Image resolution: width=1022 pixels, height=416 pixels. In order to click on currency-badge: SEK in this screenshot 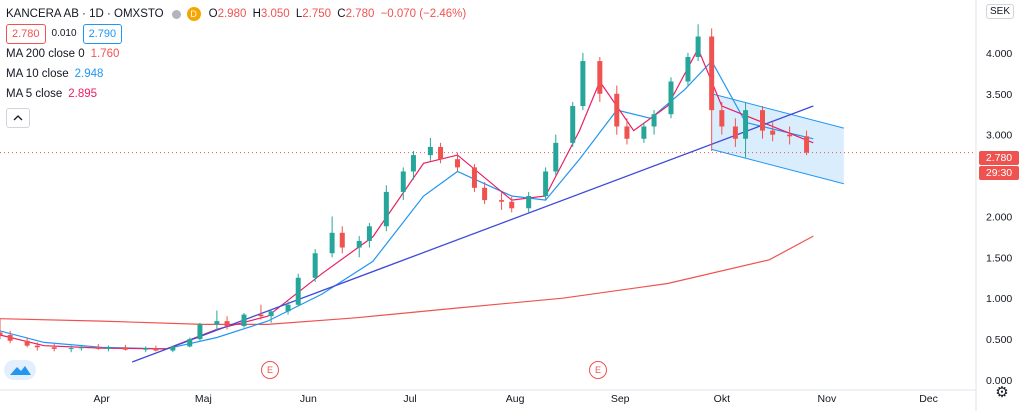, I will do `click(1000, 11)`.